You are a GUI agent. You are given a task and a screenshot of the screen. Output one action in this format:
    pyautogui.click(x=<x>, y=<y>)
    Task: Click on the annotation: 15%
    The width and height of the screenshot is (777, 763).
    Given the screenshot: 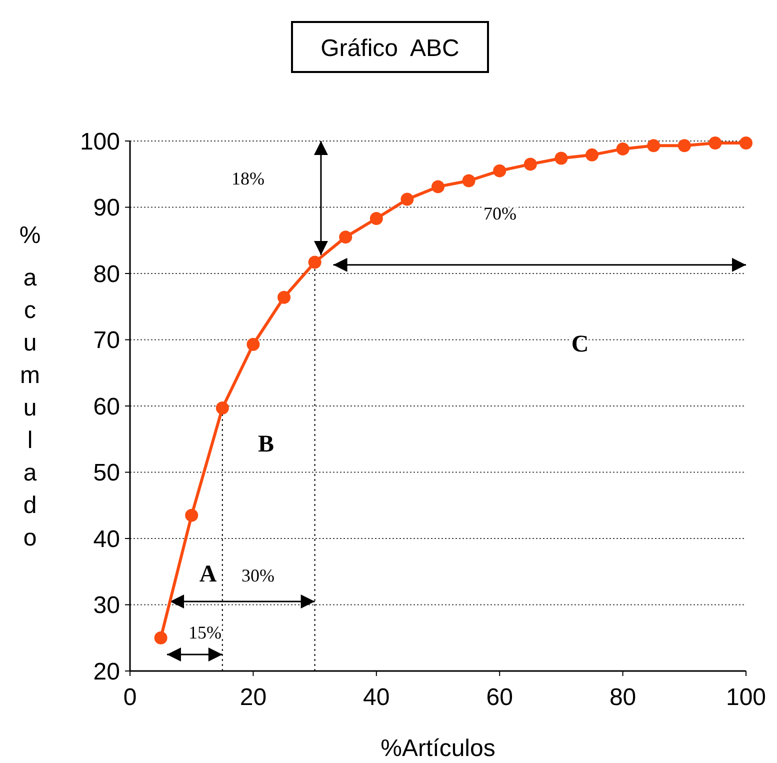 What is the action you would take?
    pyautogui.click(x=205, y=632)
    